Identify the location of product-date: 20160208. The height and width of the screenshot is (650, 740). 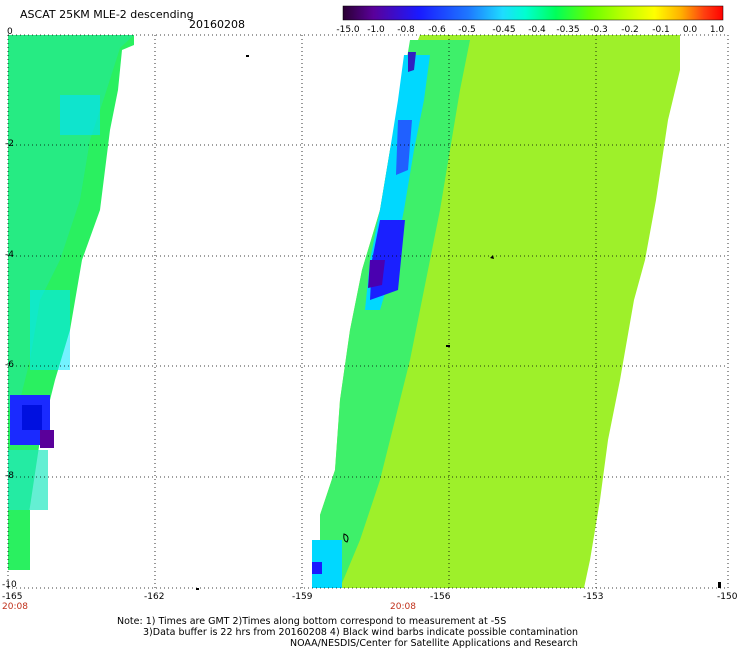
(217, 24).